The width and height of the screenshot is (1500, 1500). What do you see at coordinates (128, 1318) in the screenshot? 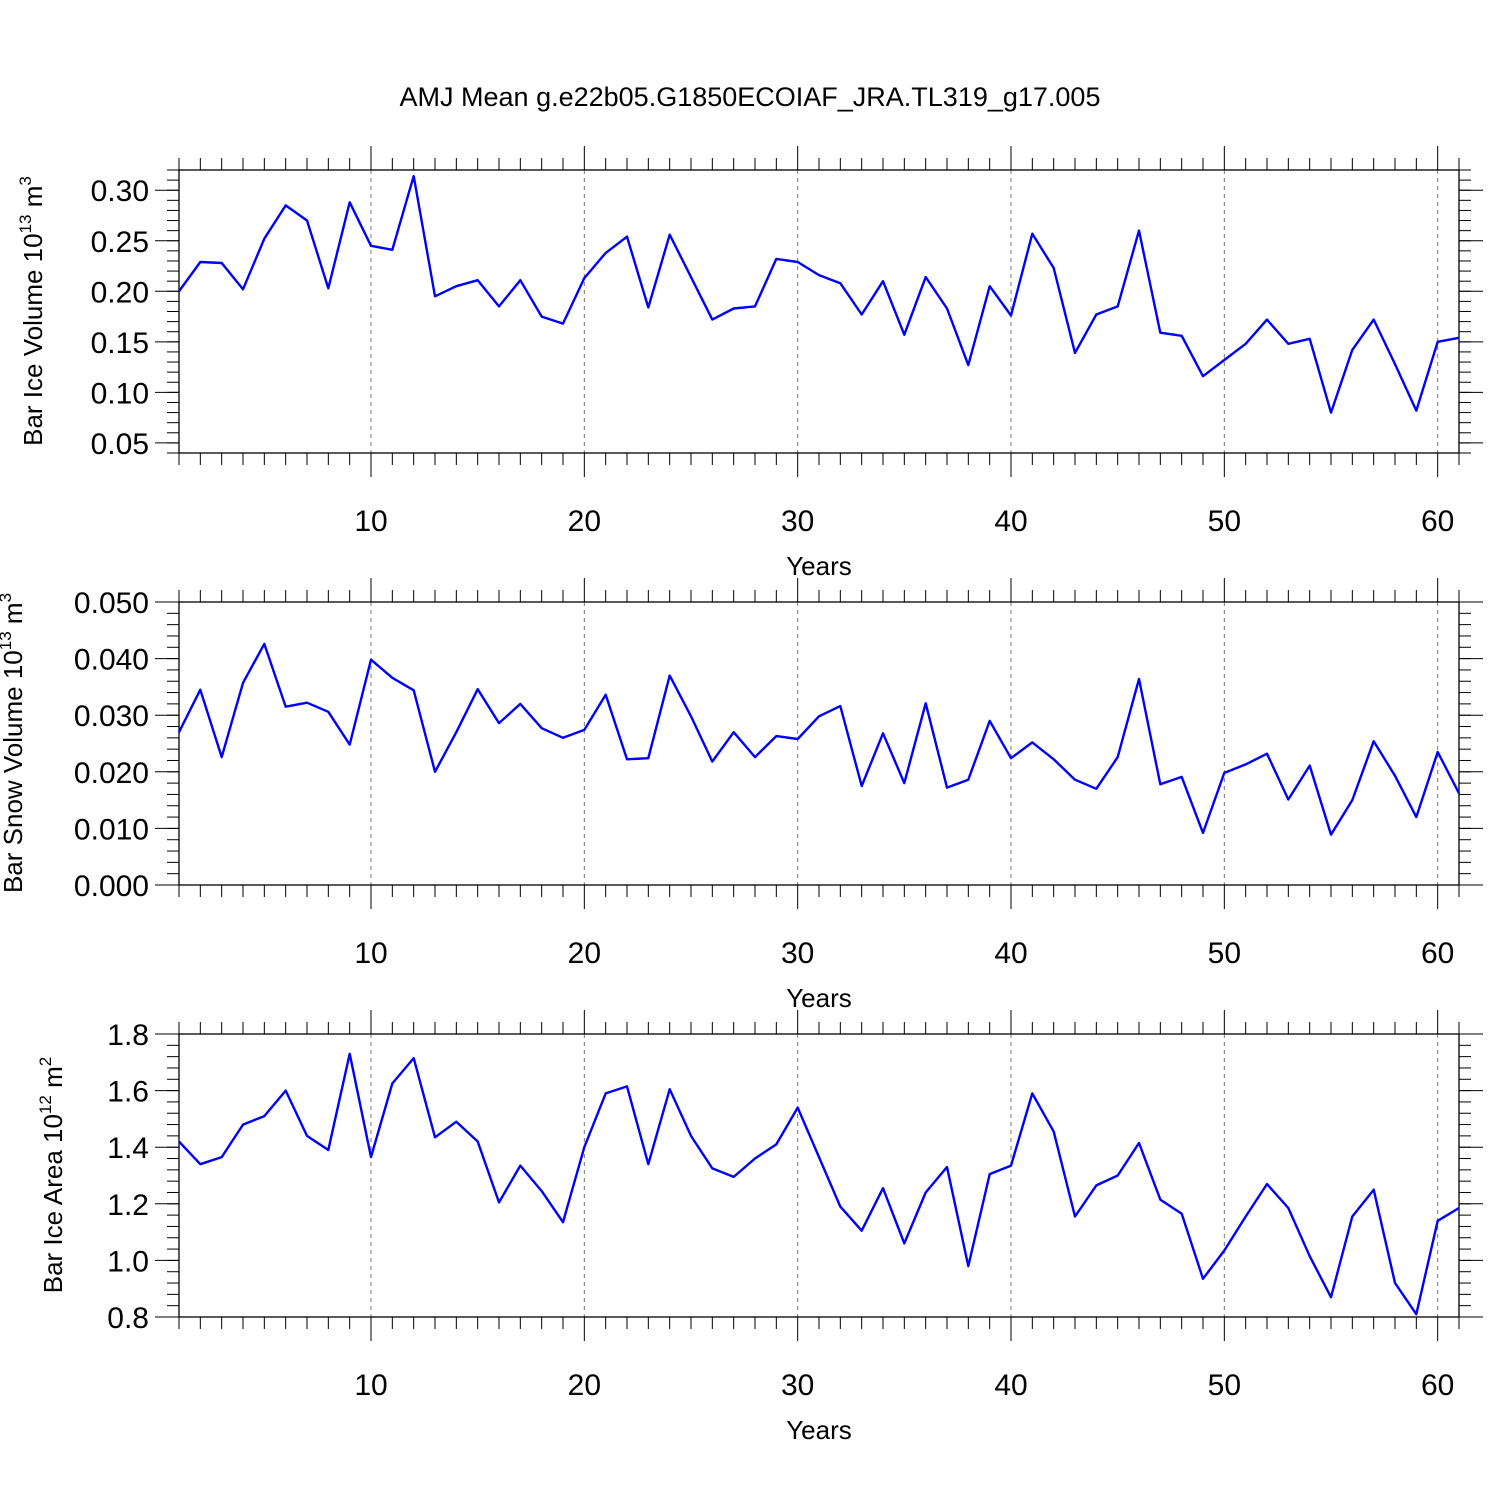
I see `y-tick-label: 0.8` at bounding box center [128, 1318].